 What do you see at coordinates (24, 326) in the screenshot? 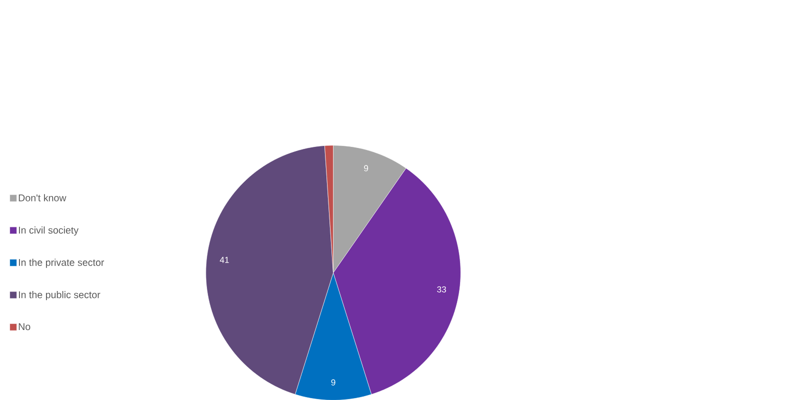
I see `legend-label: No` at bounding box center [24, 326].